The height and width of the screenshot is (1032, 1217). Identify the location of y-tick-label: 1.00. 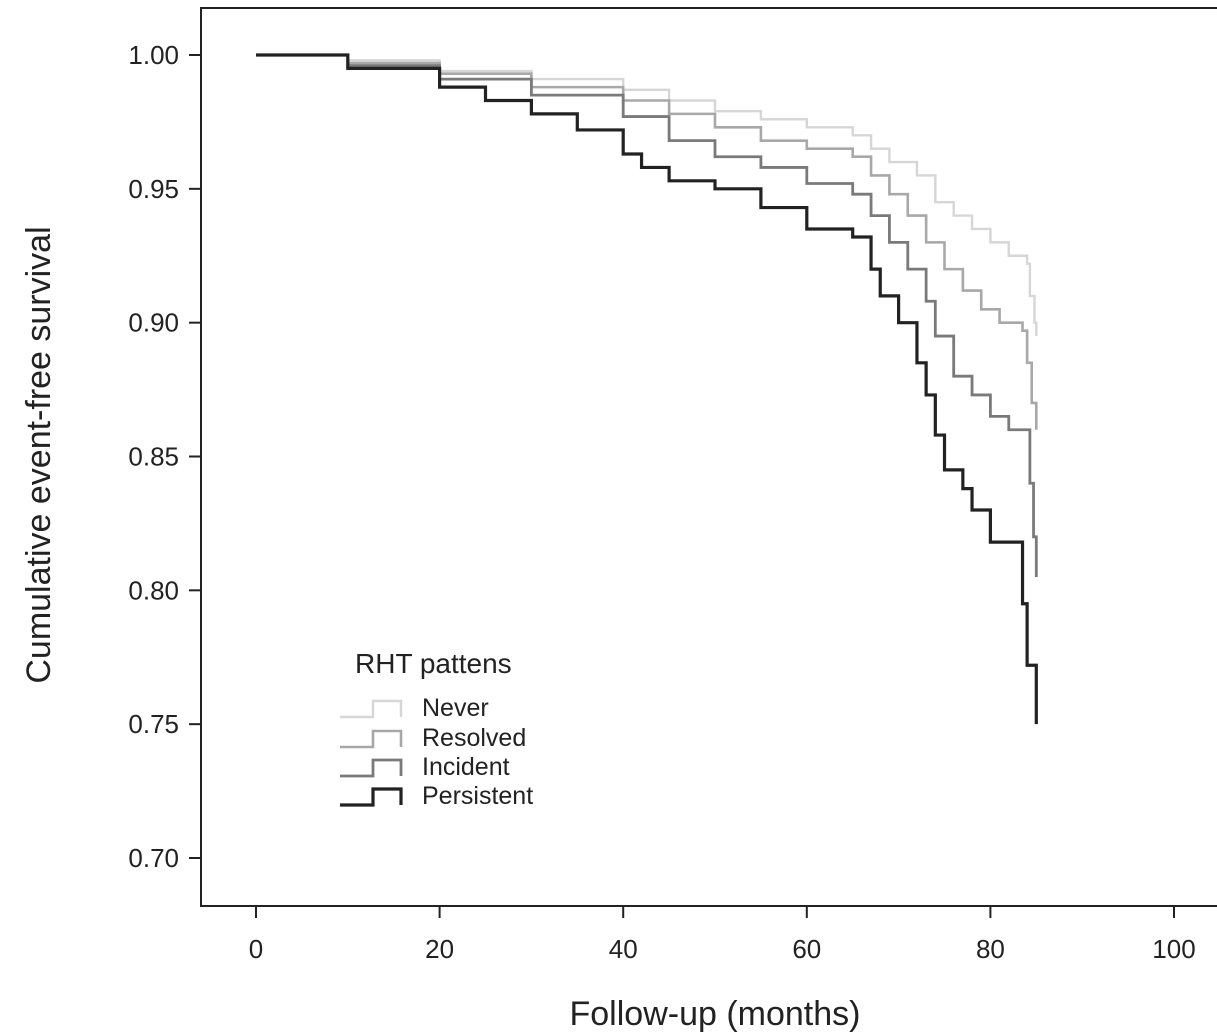
(153, 55).